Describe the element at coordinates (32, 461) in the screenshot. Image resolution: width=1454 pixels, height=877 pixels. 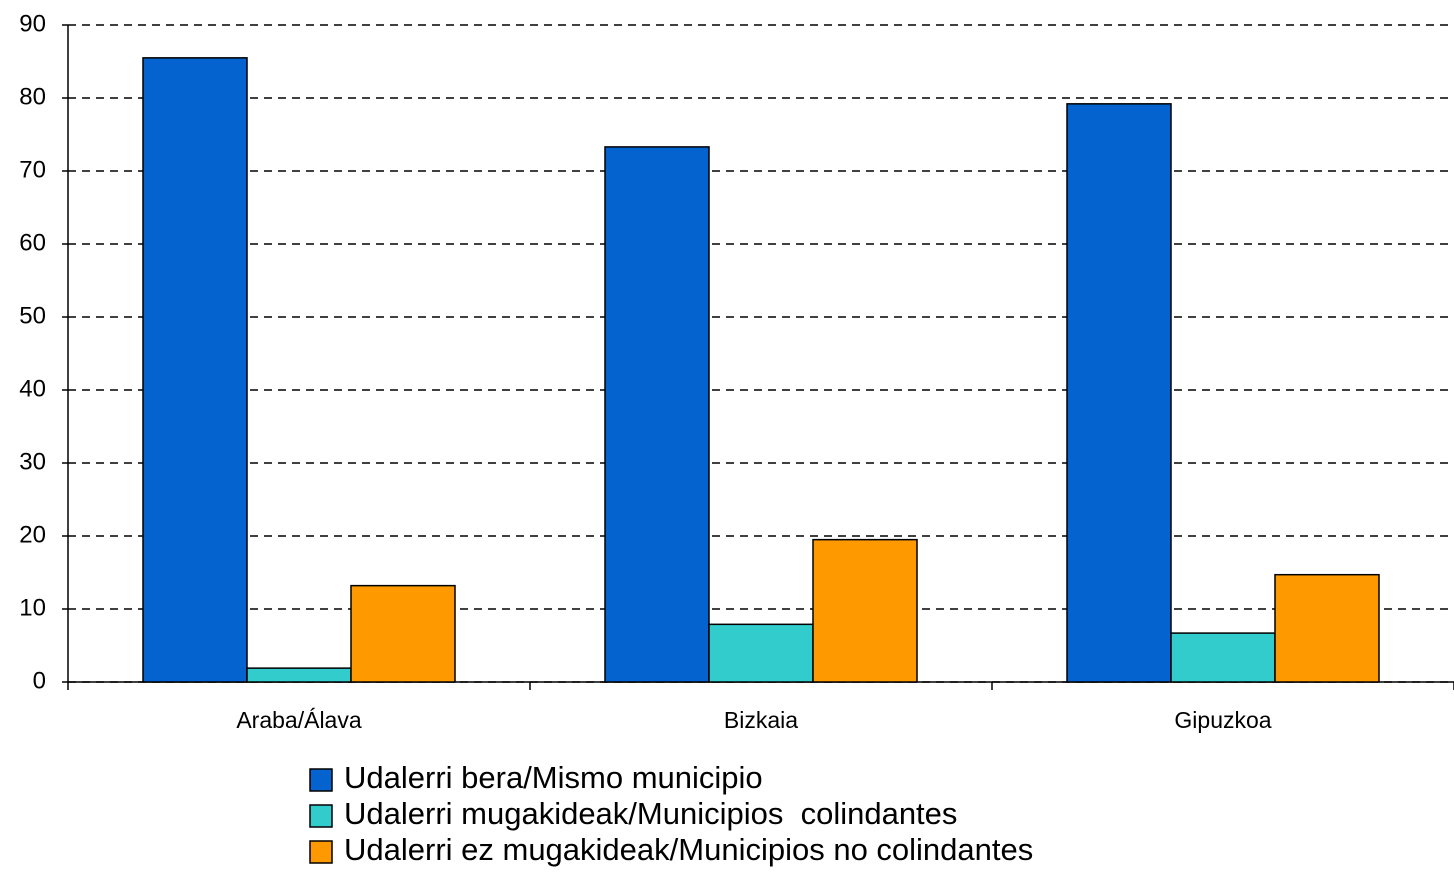
I see `y-tick-label: 30` at that location.